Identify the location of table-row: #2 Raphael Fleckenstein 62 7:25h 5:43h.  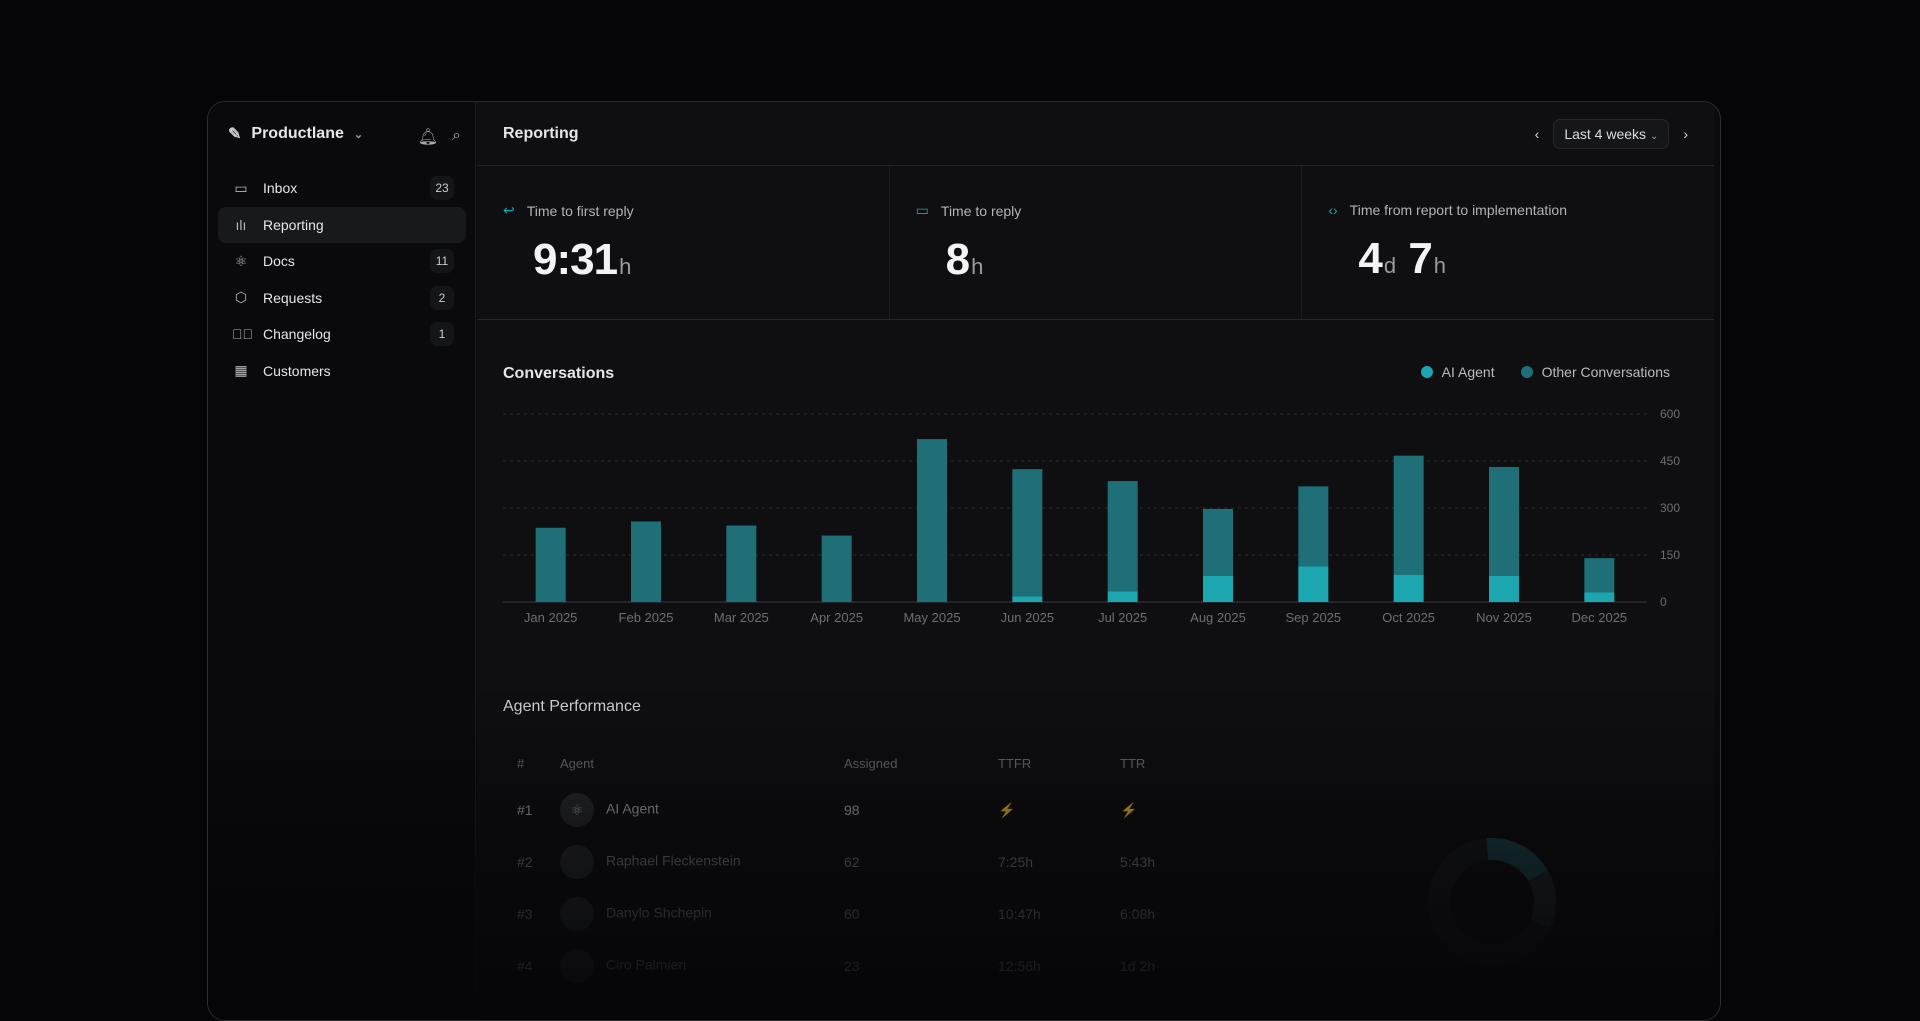
(871, 862).